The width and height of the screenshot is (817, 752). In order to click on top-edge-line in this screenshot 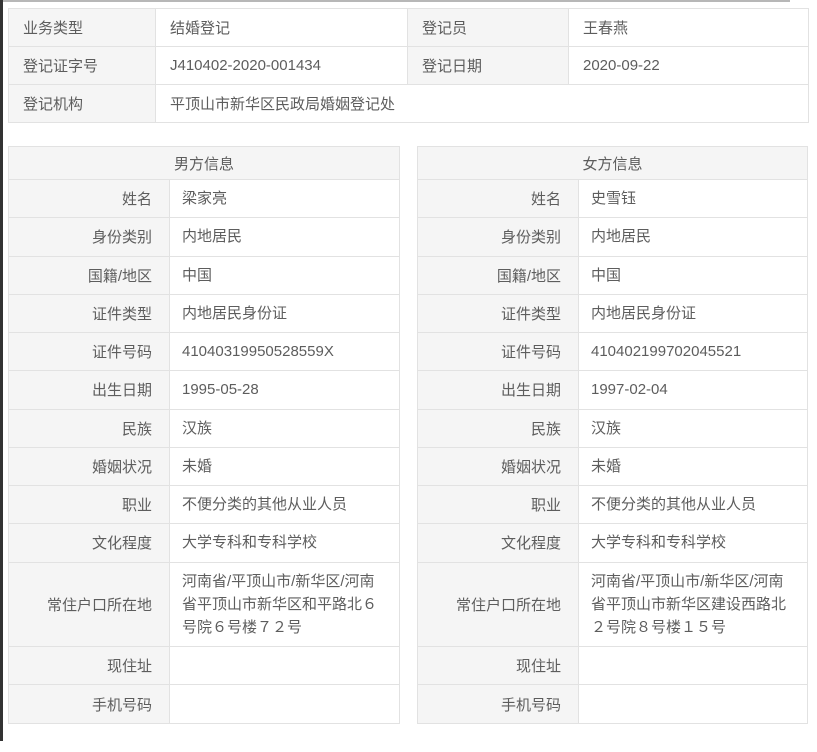, I will do `click(396, 1)`.